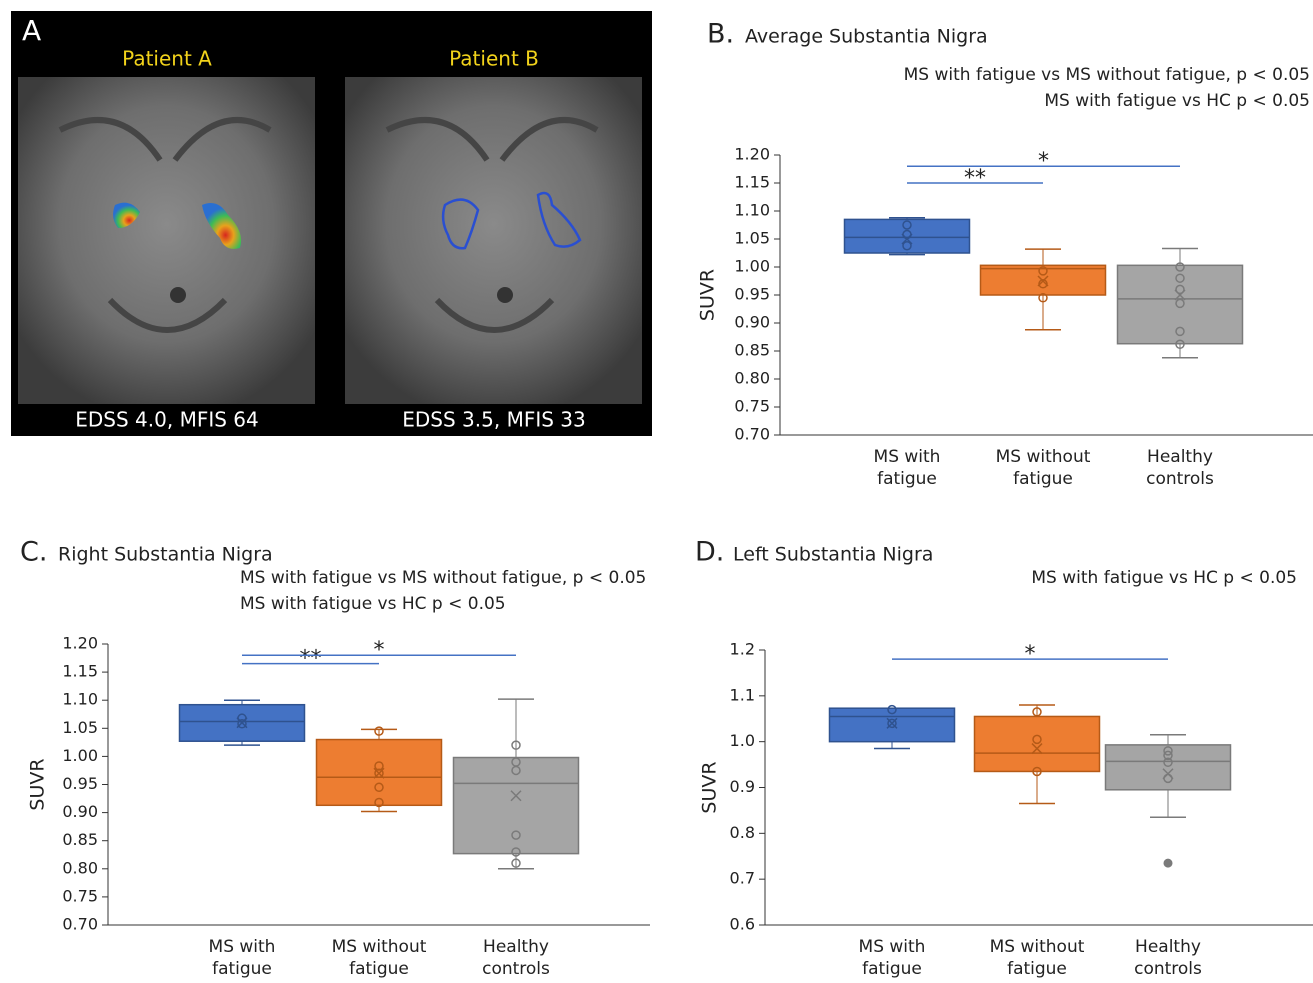  What do you see at coordinates (742, 694) in the screenshot?
I see `y-tick-label: 1.1` at bounding box center [742, 694].